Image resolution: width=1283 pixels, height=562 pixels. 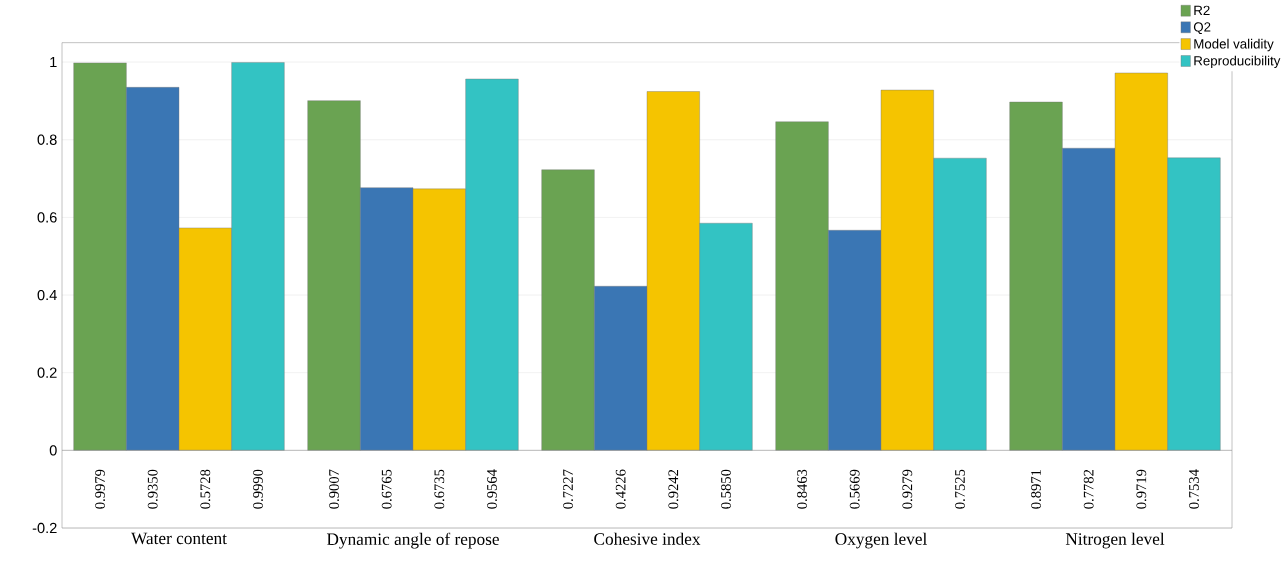 I want to click on data-label: 0.9990, so click(x=258, y=489).